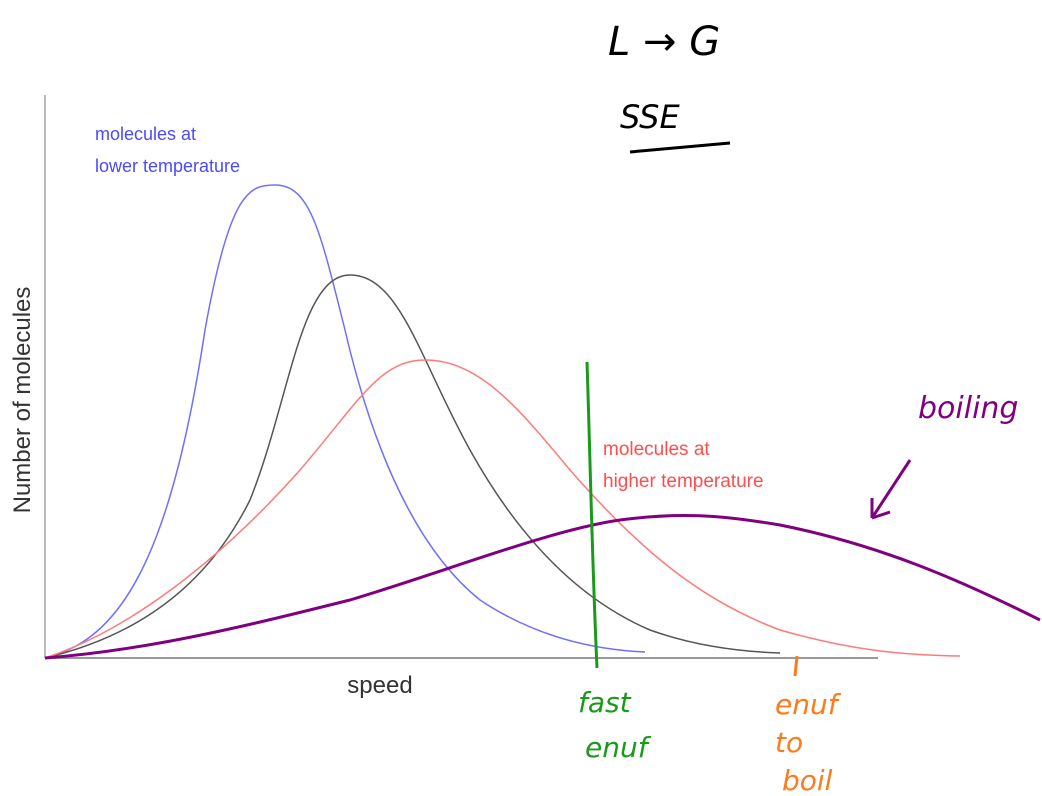  I want to click on curve-label: higher temperature, so click(683, 481).